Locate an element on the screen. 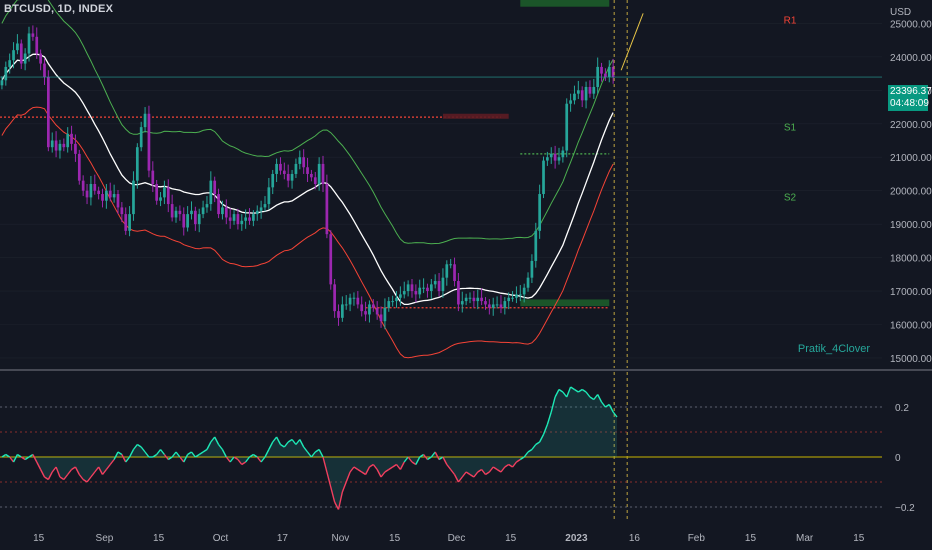 This screenshot has width=932, height=550. osc-tick-label: 0 is located at coordinates (898, 458).